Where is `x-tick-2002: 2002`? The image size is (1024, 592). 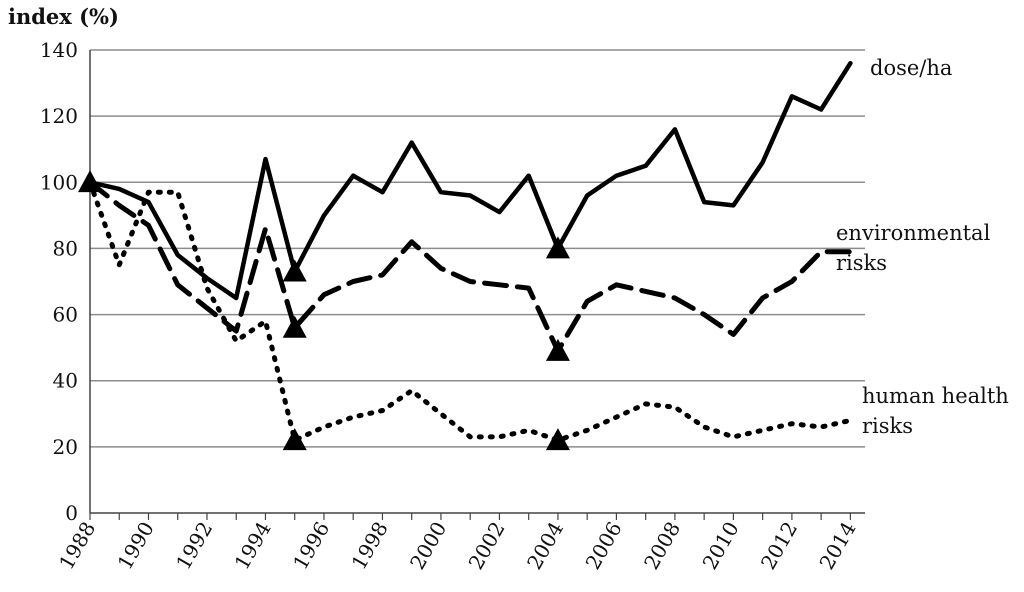 x-tick-2002: 2002 is located at coordinates (487, 546).